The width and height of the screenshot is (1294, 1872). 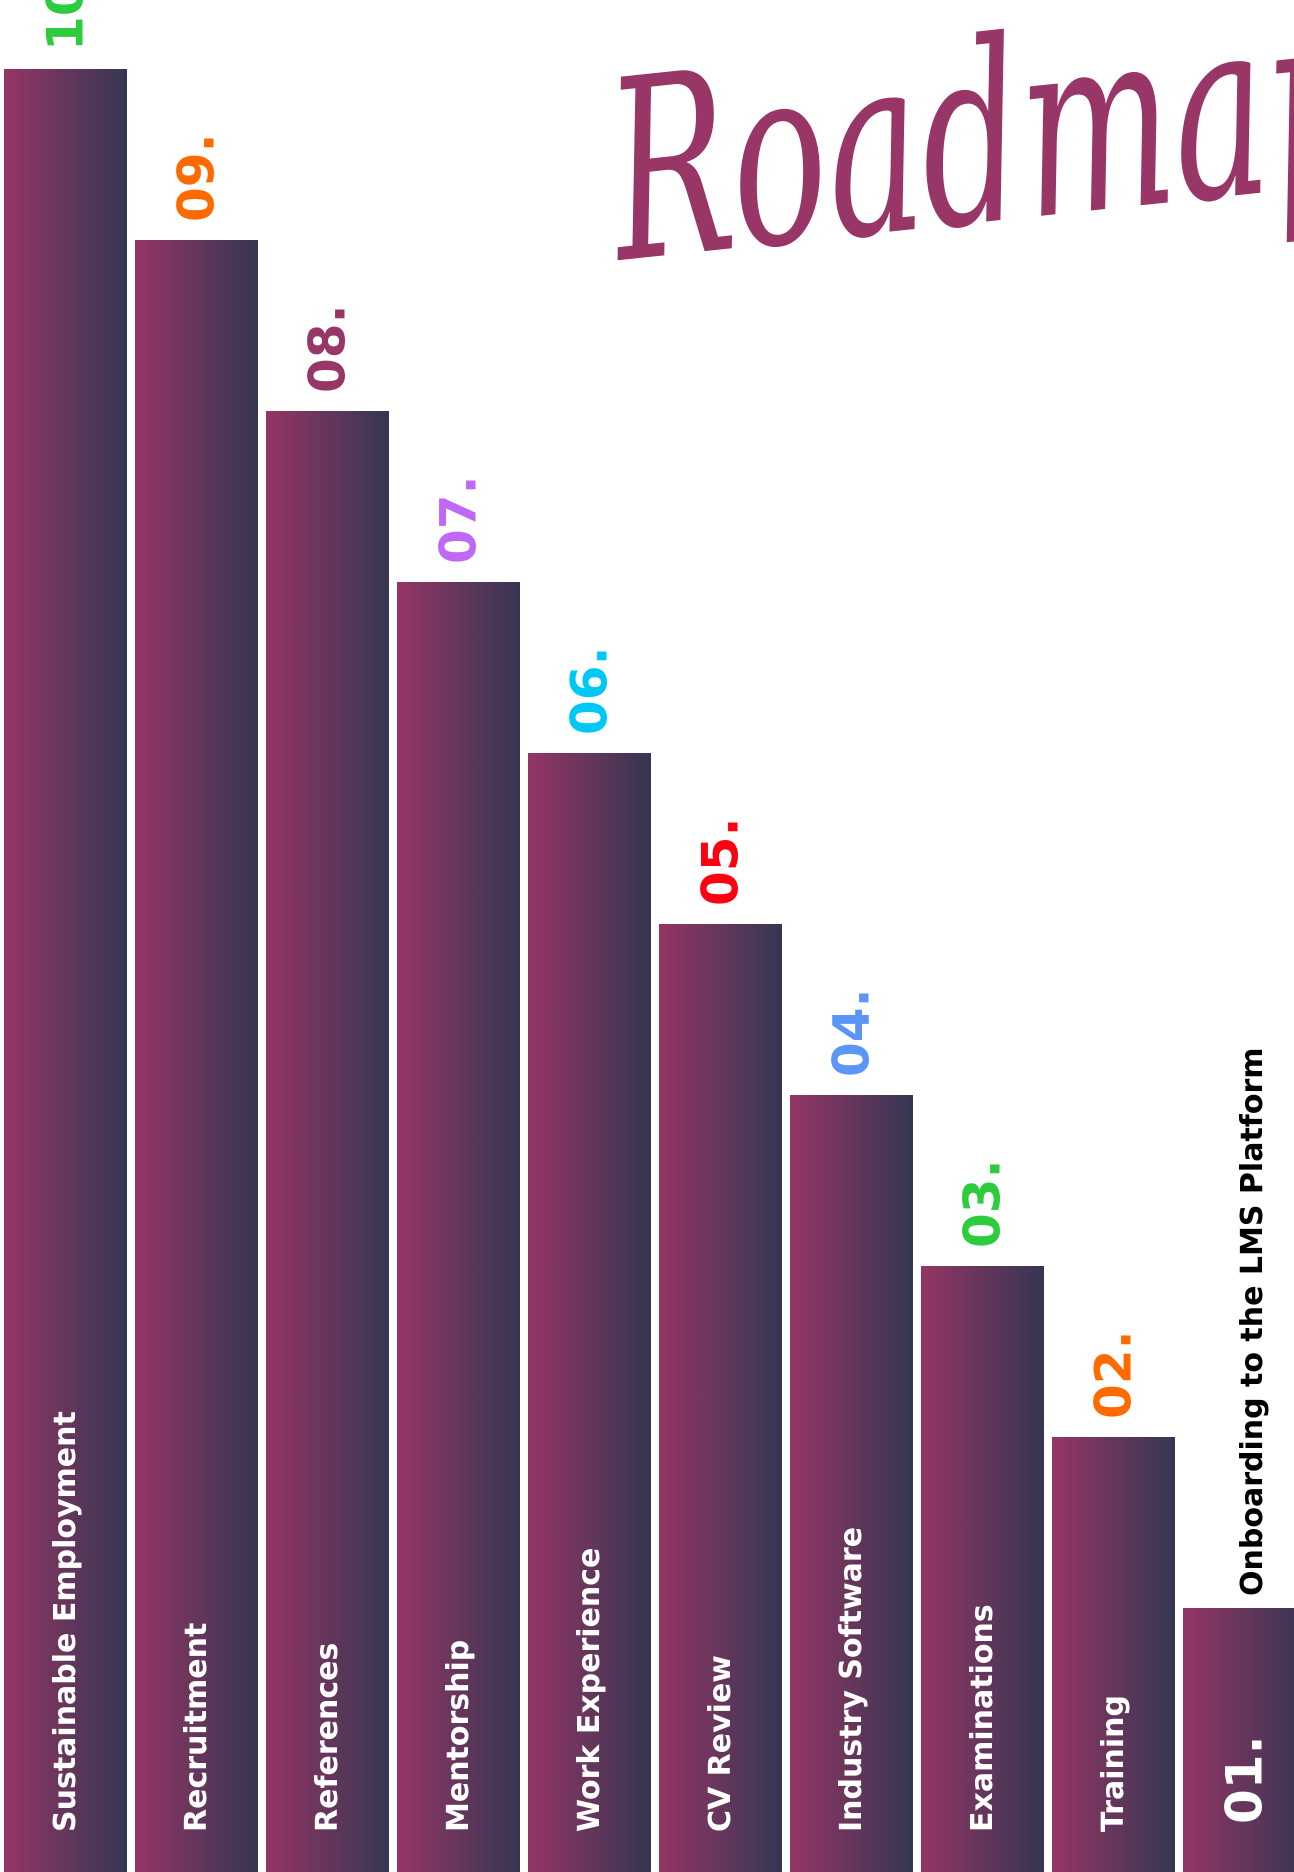 What do you see at coordinates (983, 1203) in the screenshot?
I see `step-number: 03.` at bounding box center [983, 1203].